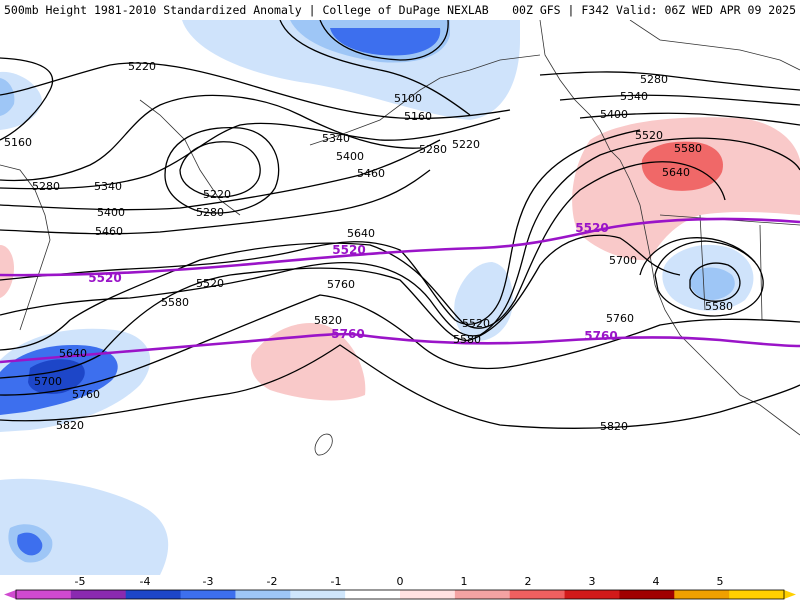 The image size is (800, 600). I want to click on coastline-northeast, so click(714, 45).